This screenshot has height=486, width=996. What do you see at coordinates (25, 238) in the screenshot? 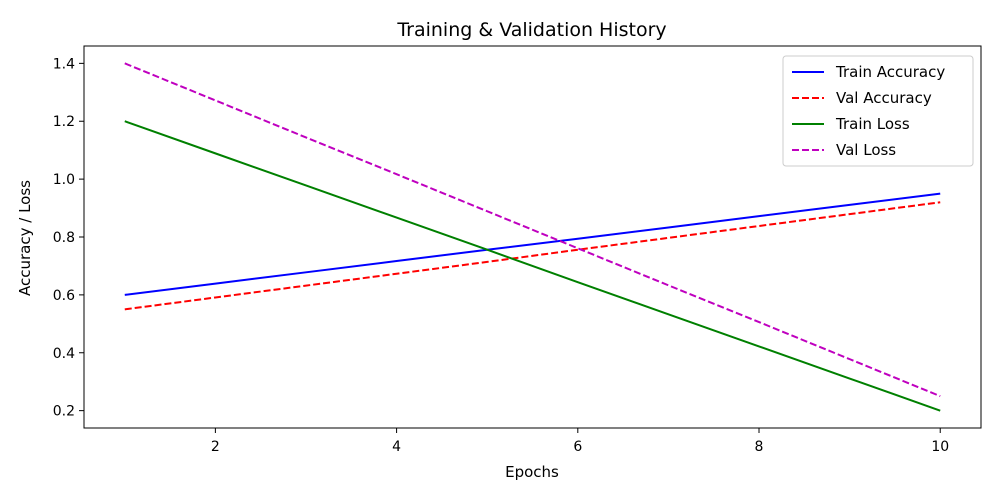
I see `y-axis-label: Accuracy / Loss` at bounding box center [25, 238].